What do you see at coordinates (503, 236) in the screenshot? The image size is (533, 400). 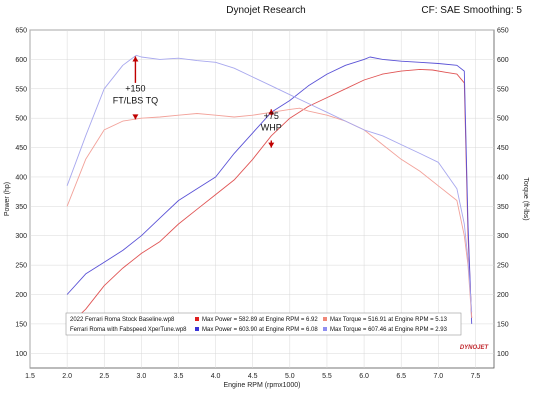 I see `y-tick-label-right: 300` at bounding box center [503, 236].